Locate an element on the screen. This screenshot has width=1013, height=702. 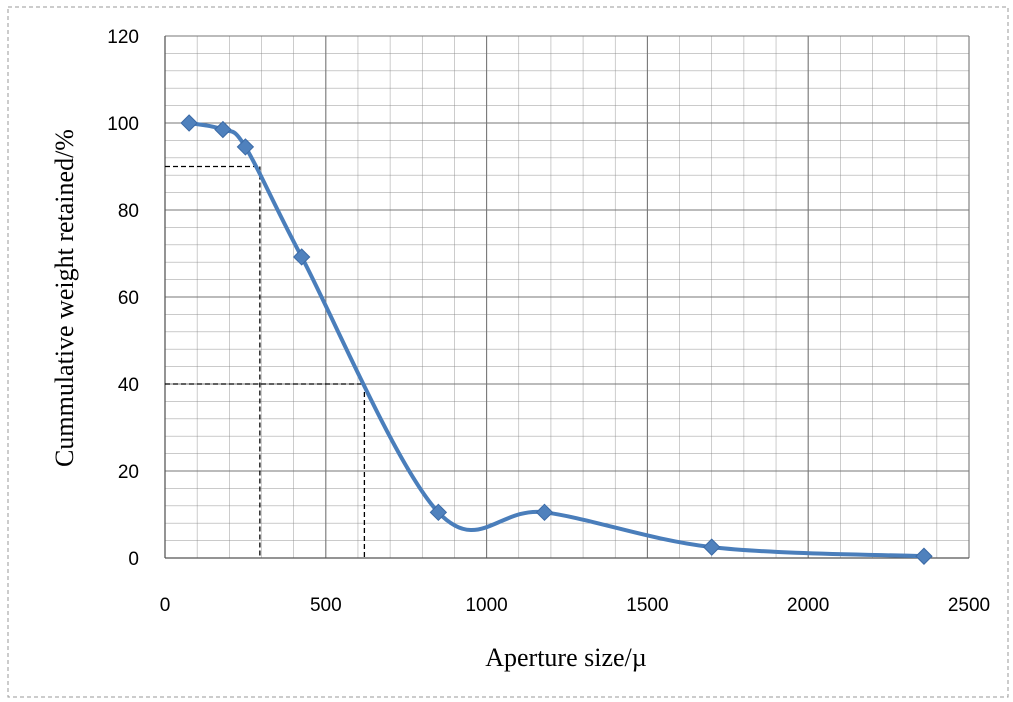
y-tick-labels: 0 20 40 60 80 100 120 is located at coordinates (123, 298).